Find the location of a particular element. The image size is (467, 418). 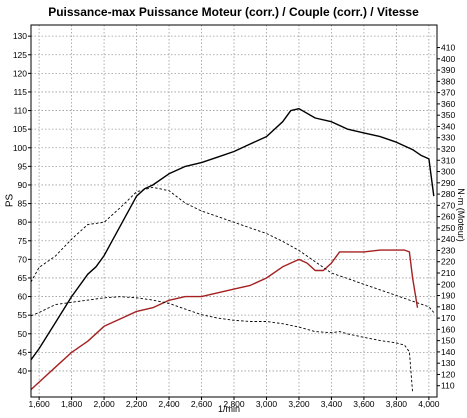

right-tick-label: 130 is located at coordinates (448, 363).